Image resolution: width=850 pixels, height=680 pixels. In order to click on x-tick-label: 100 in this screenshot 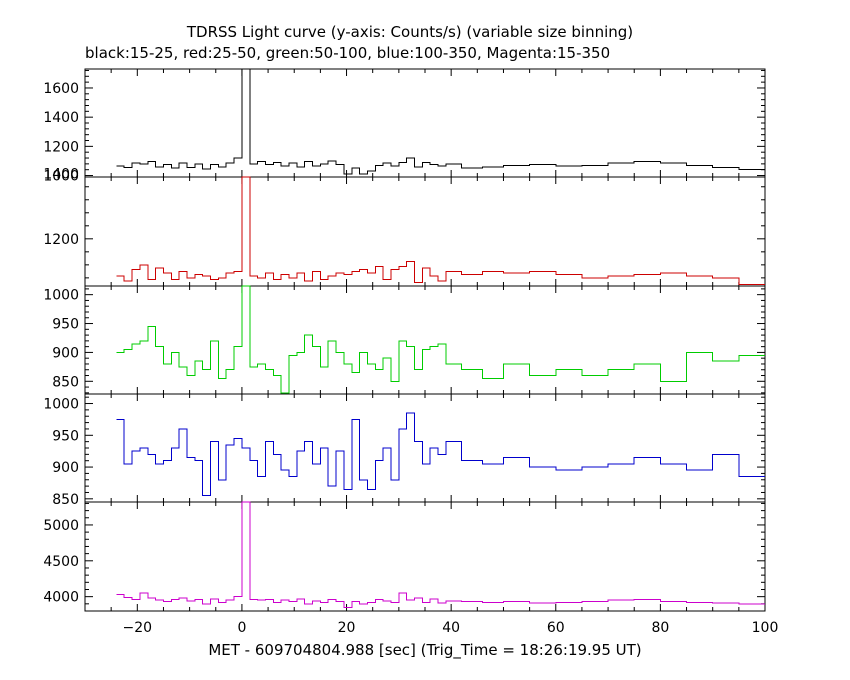, I will do `click(765, 628)`.